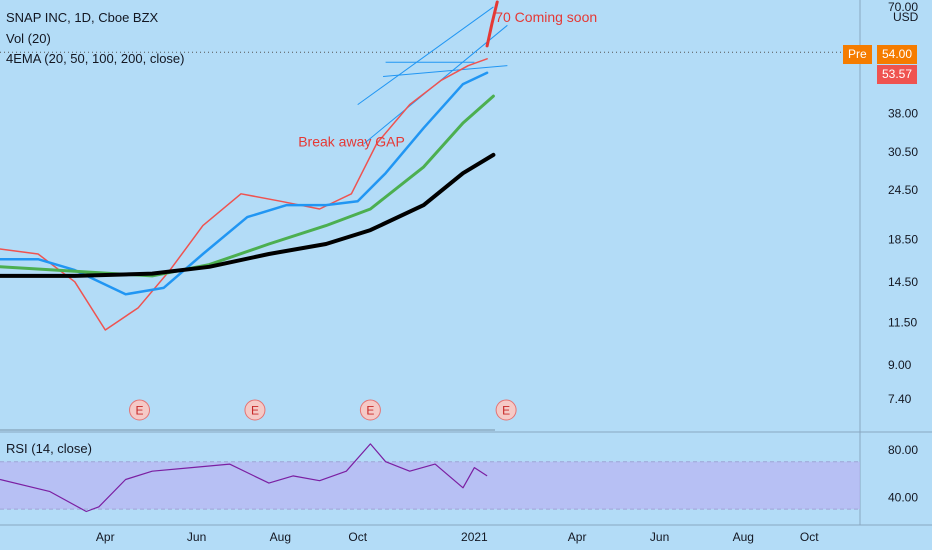 This screenshot has width=932, height=550. I want to click on pre-market-tag: Pre, so click(857, 54).